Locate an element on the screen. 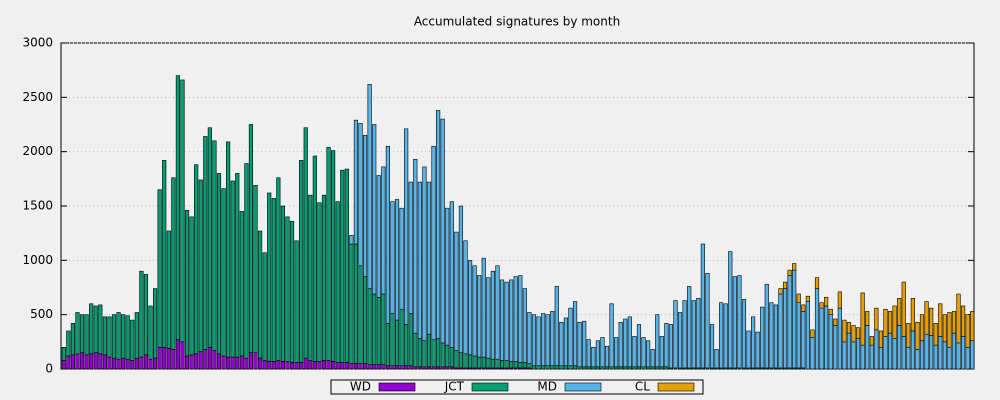  y-tick-label: 1000 is located at coordinates (37, 260).